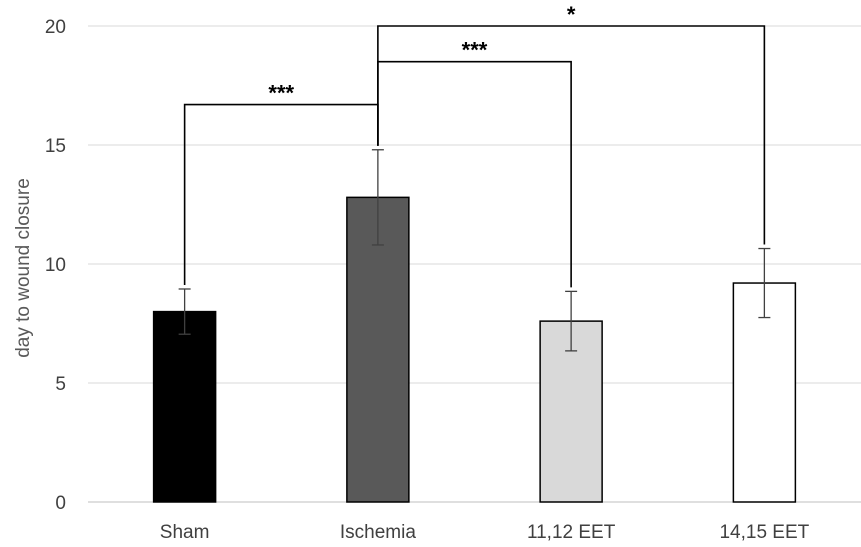 The image size is (861, 547). What do you see at coordinates (571, 411) in the screenshot?
I see `bar-11-12-eet` at bounding box center [571, 411].